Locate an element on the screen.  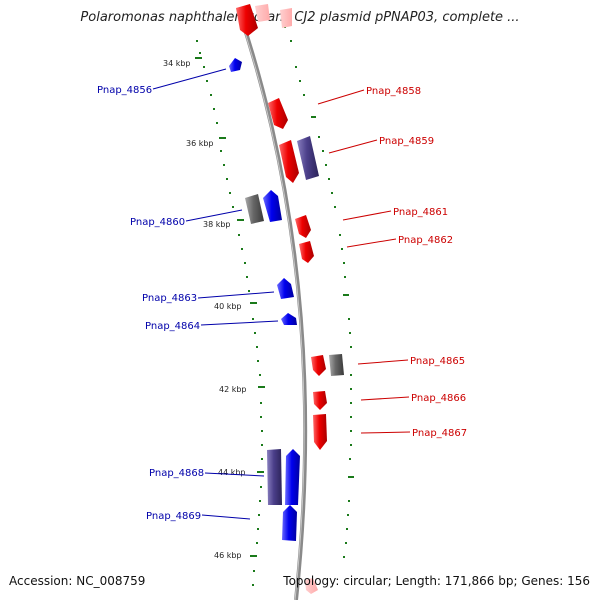
scale-label: 36 kbp is located at coordinates (200, 143).